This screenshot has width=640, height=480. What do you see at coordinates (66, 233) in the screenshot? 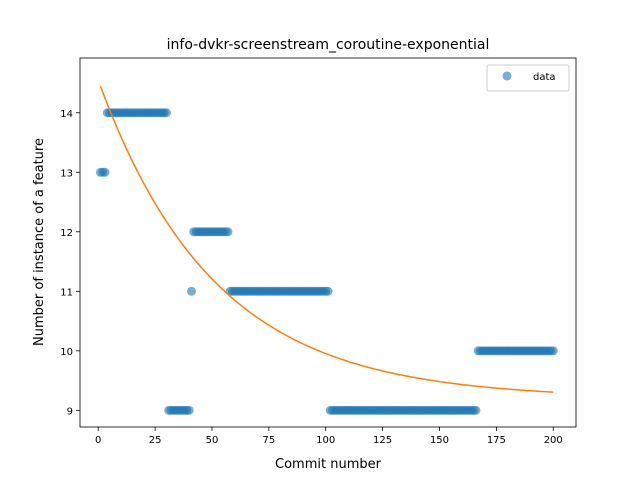
I see `y-tick-label: 12` at bounding box center [66, 233].